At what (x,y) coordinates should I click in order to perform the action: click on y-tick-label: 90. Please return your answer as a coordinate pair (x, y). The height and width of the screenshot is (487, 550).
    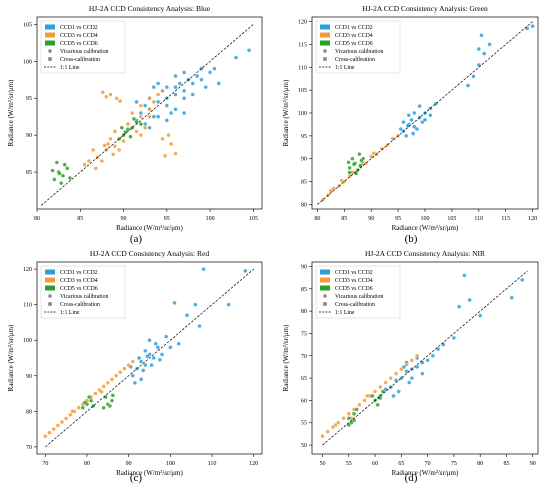
    Looking at the image, I should click on (304, 160).